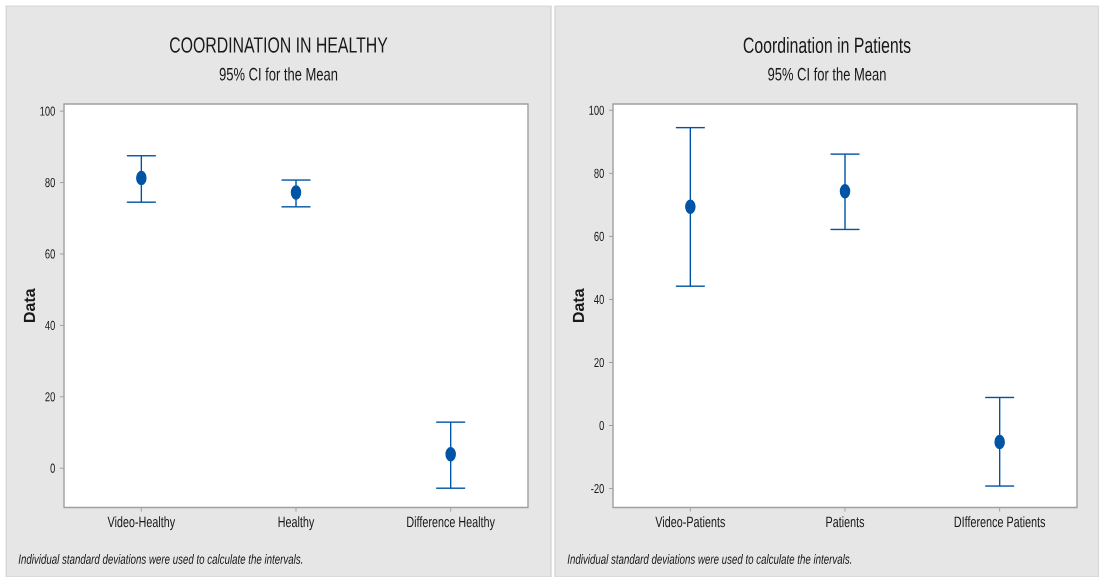  I want to click on x-tick-label: Difference Healthy, so click(451, 523).